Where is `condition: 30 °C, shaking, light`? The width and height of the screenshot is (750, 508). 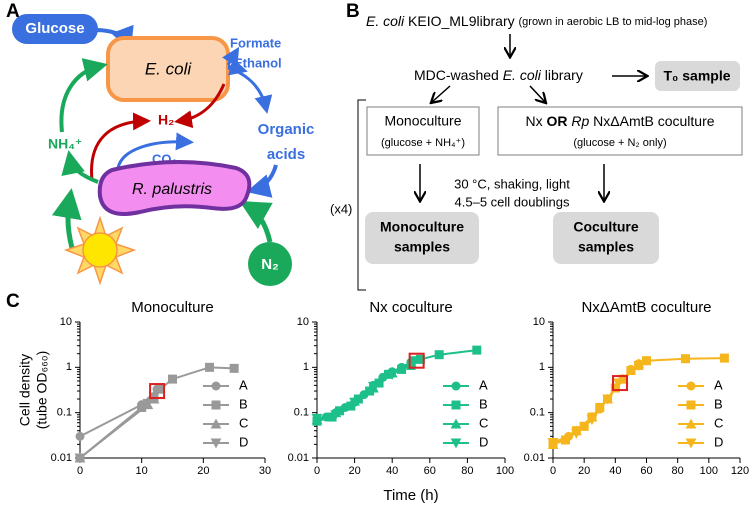 condition: 30 °C, shaking, light is located at coordinates (512, 183).